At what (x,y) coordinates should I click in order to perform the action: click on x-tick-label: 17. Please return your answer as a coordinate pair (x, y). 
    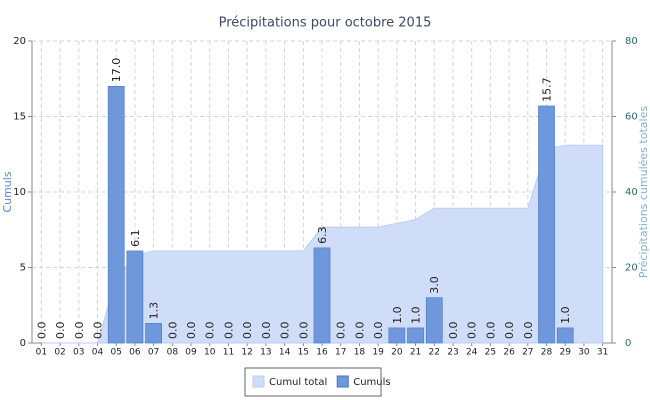
    Looking at the image, I should click on (340, 353).